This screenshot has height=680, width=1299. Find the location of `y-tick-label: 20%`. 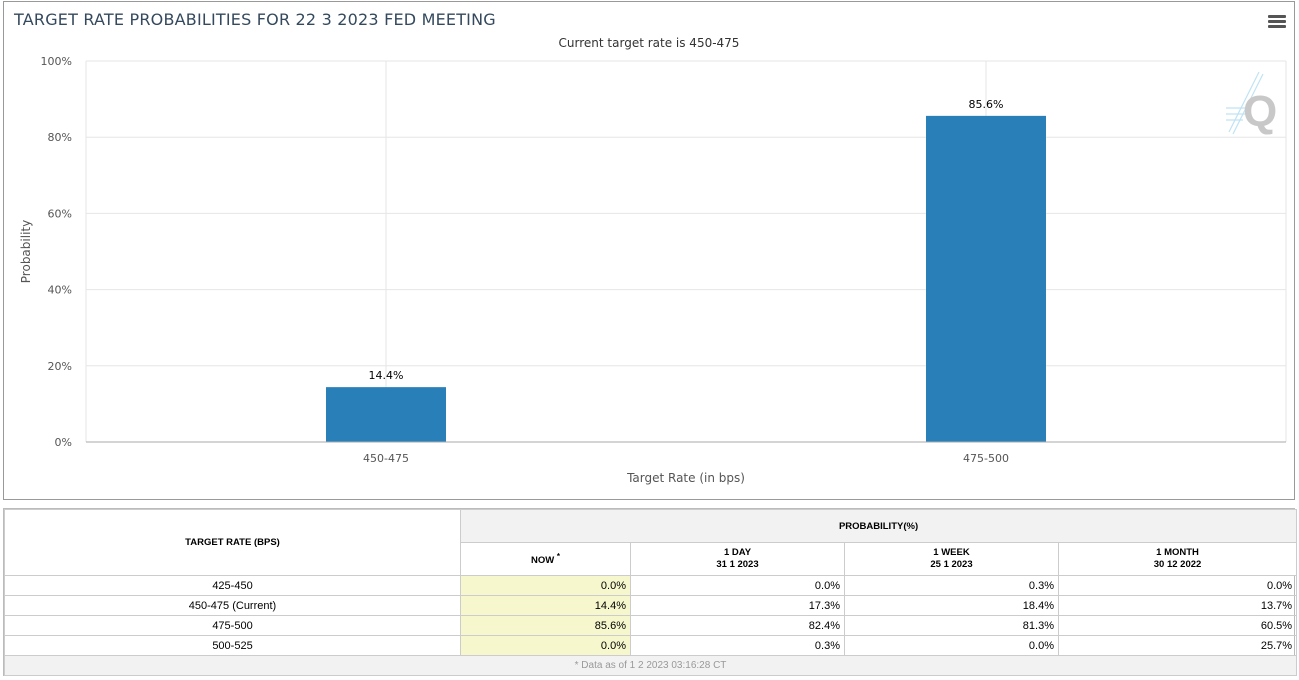

y-tick-label: 20% is located at coordinates (60, 366).